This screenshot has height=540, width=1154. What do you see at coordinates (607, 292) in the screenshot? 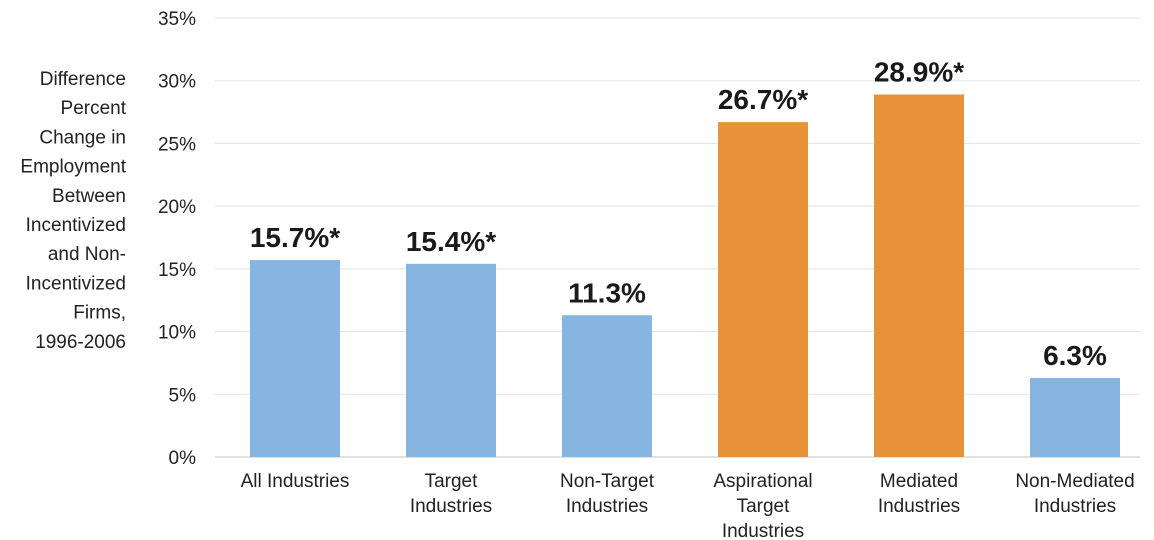
I see `data-label: 11.3%` at bounding box center [607, 292].